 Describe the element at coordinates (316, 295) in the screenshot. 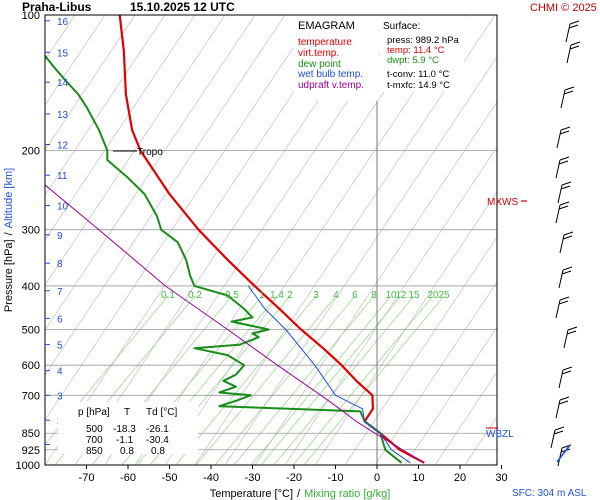

I see `mixing-ratio-label: 3` at that location.